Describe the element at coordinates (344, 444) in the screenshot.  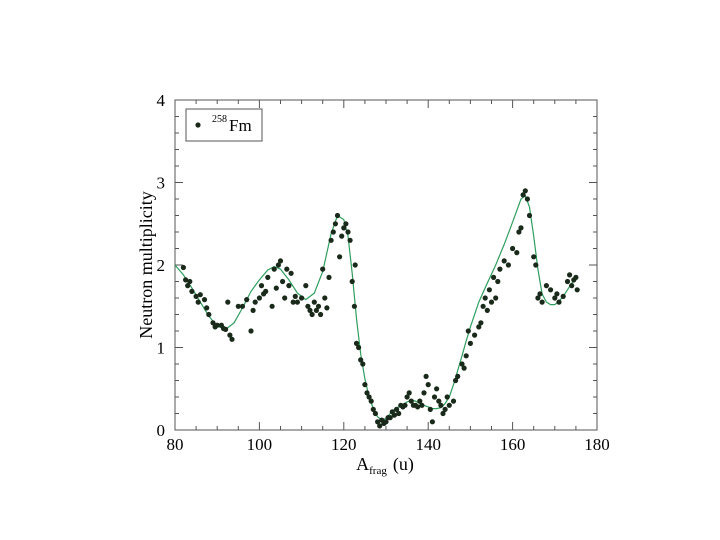
I see `x-tick-label: 120` at that location.